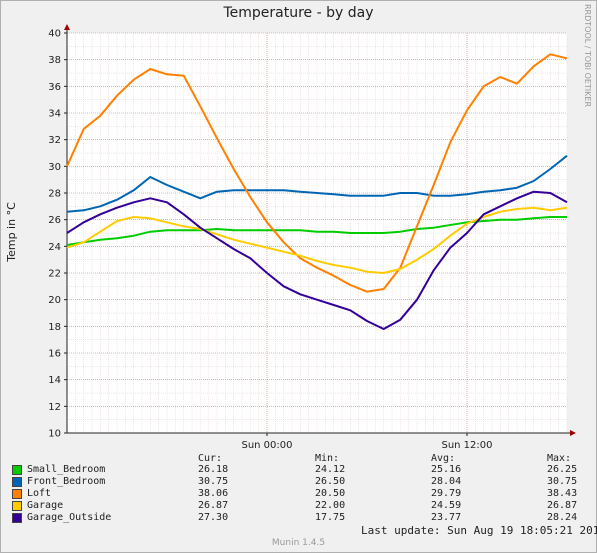 This screenshot has width=597, height=553. Describe the element at coordinates (446, 481) in the screenshot. I see `legend-avg: 28.04` at that location.